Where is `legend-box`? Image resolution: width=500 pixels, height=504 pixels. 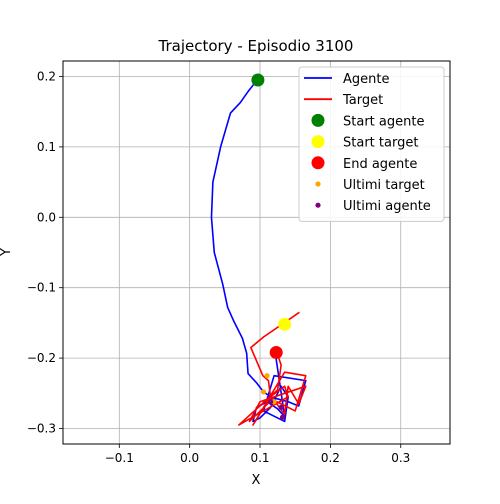 legend-box is located at coordinates (371, 144).